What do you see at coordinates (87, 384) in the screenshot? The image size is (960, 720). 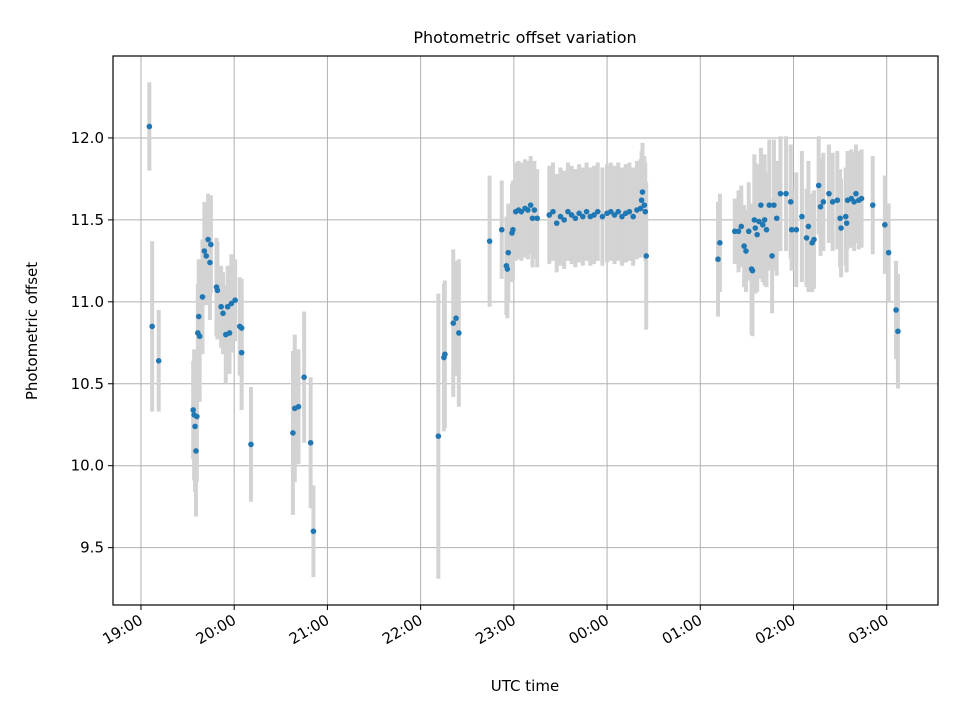 I see `y-tick-label: 10.5` at bounding box center [87, 384].